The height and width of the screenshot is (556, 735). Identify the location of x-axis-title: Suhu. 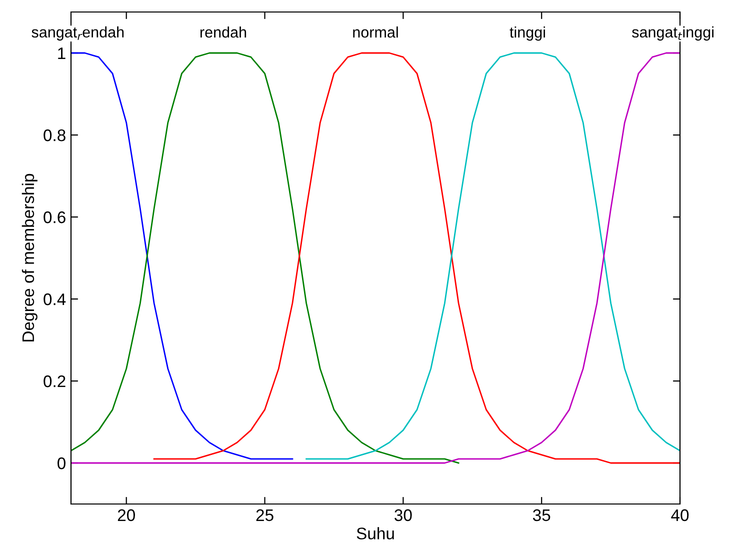
(375, 533).